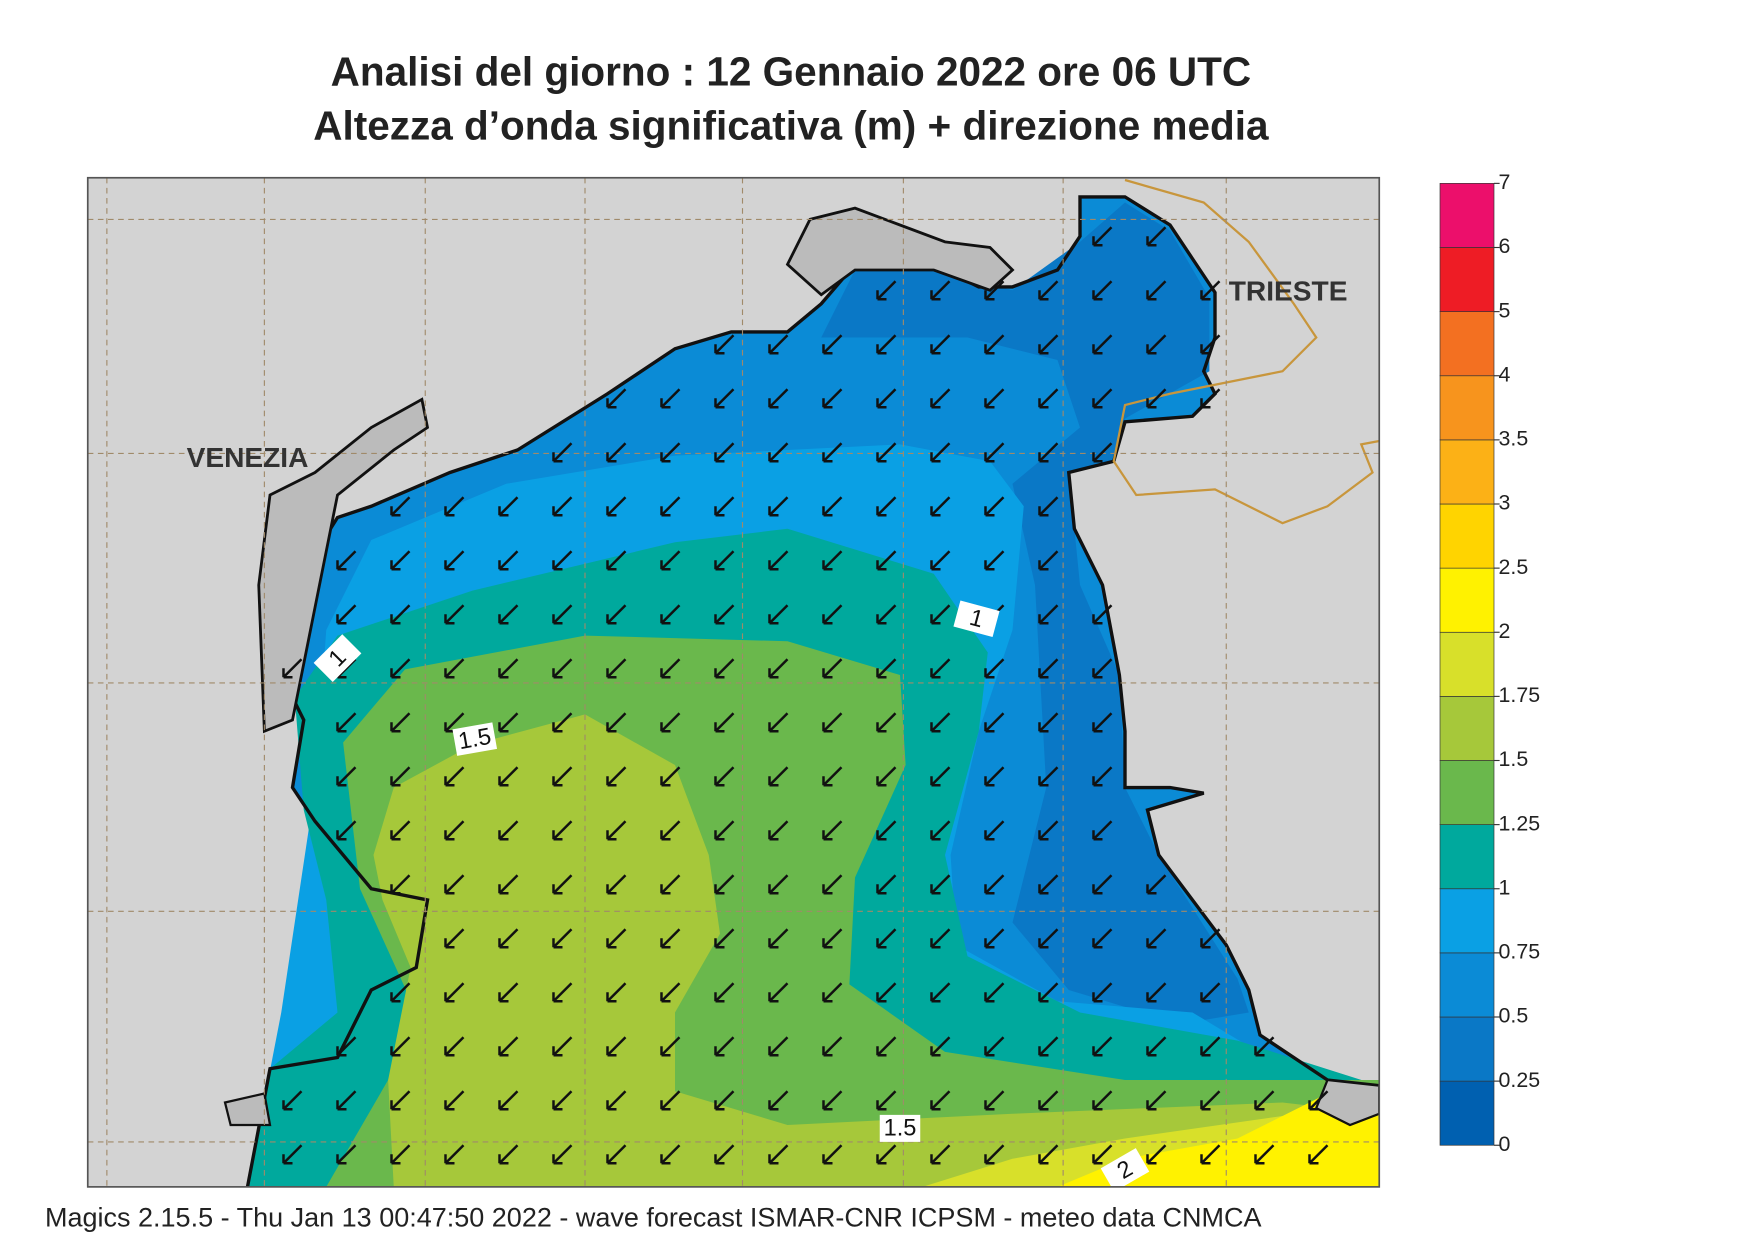 The width and height of the screenshot is (1755, 1242). I want to click on contour-label: 2, so click(1125, 1167).